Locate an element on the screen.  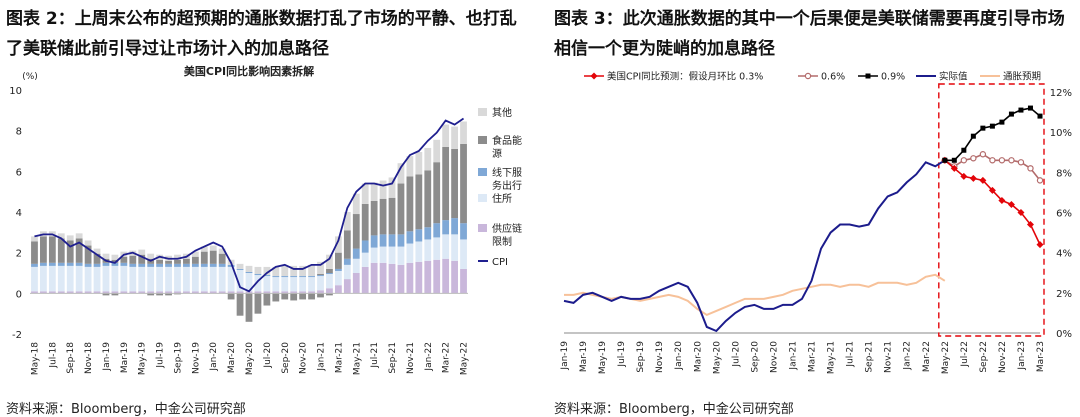
x-tick-label: Jan-20 is located at coordinates (679, 356).